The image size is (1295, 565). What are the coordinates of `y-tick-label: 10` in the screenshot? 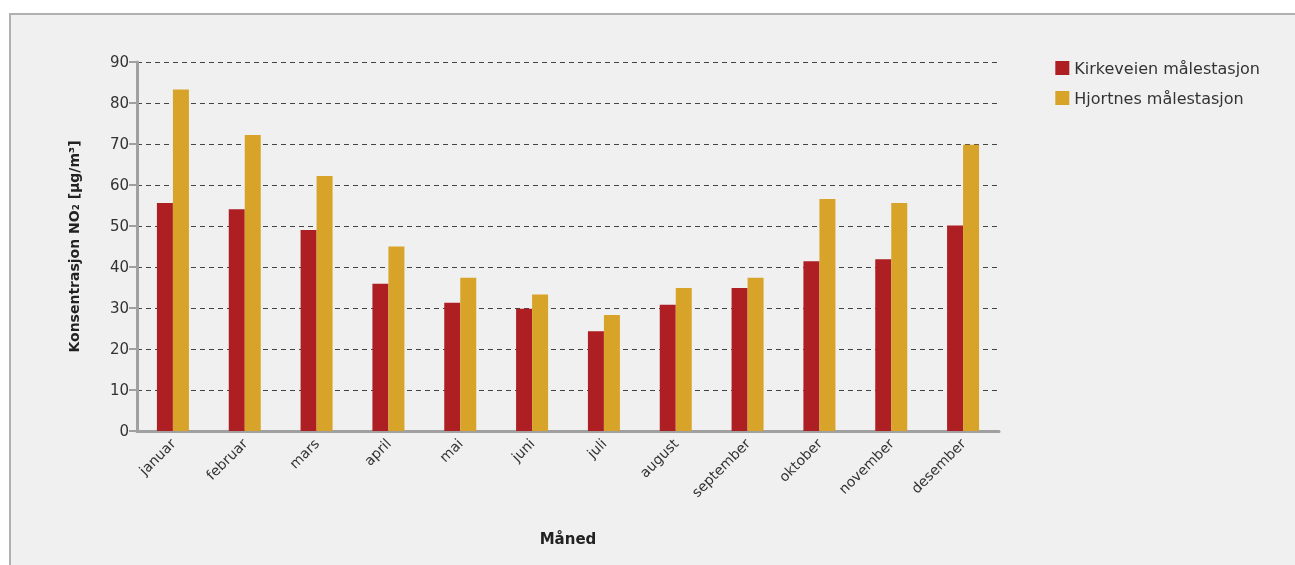 It's located at (119, 390).